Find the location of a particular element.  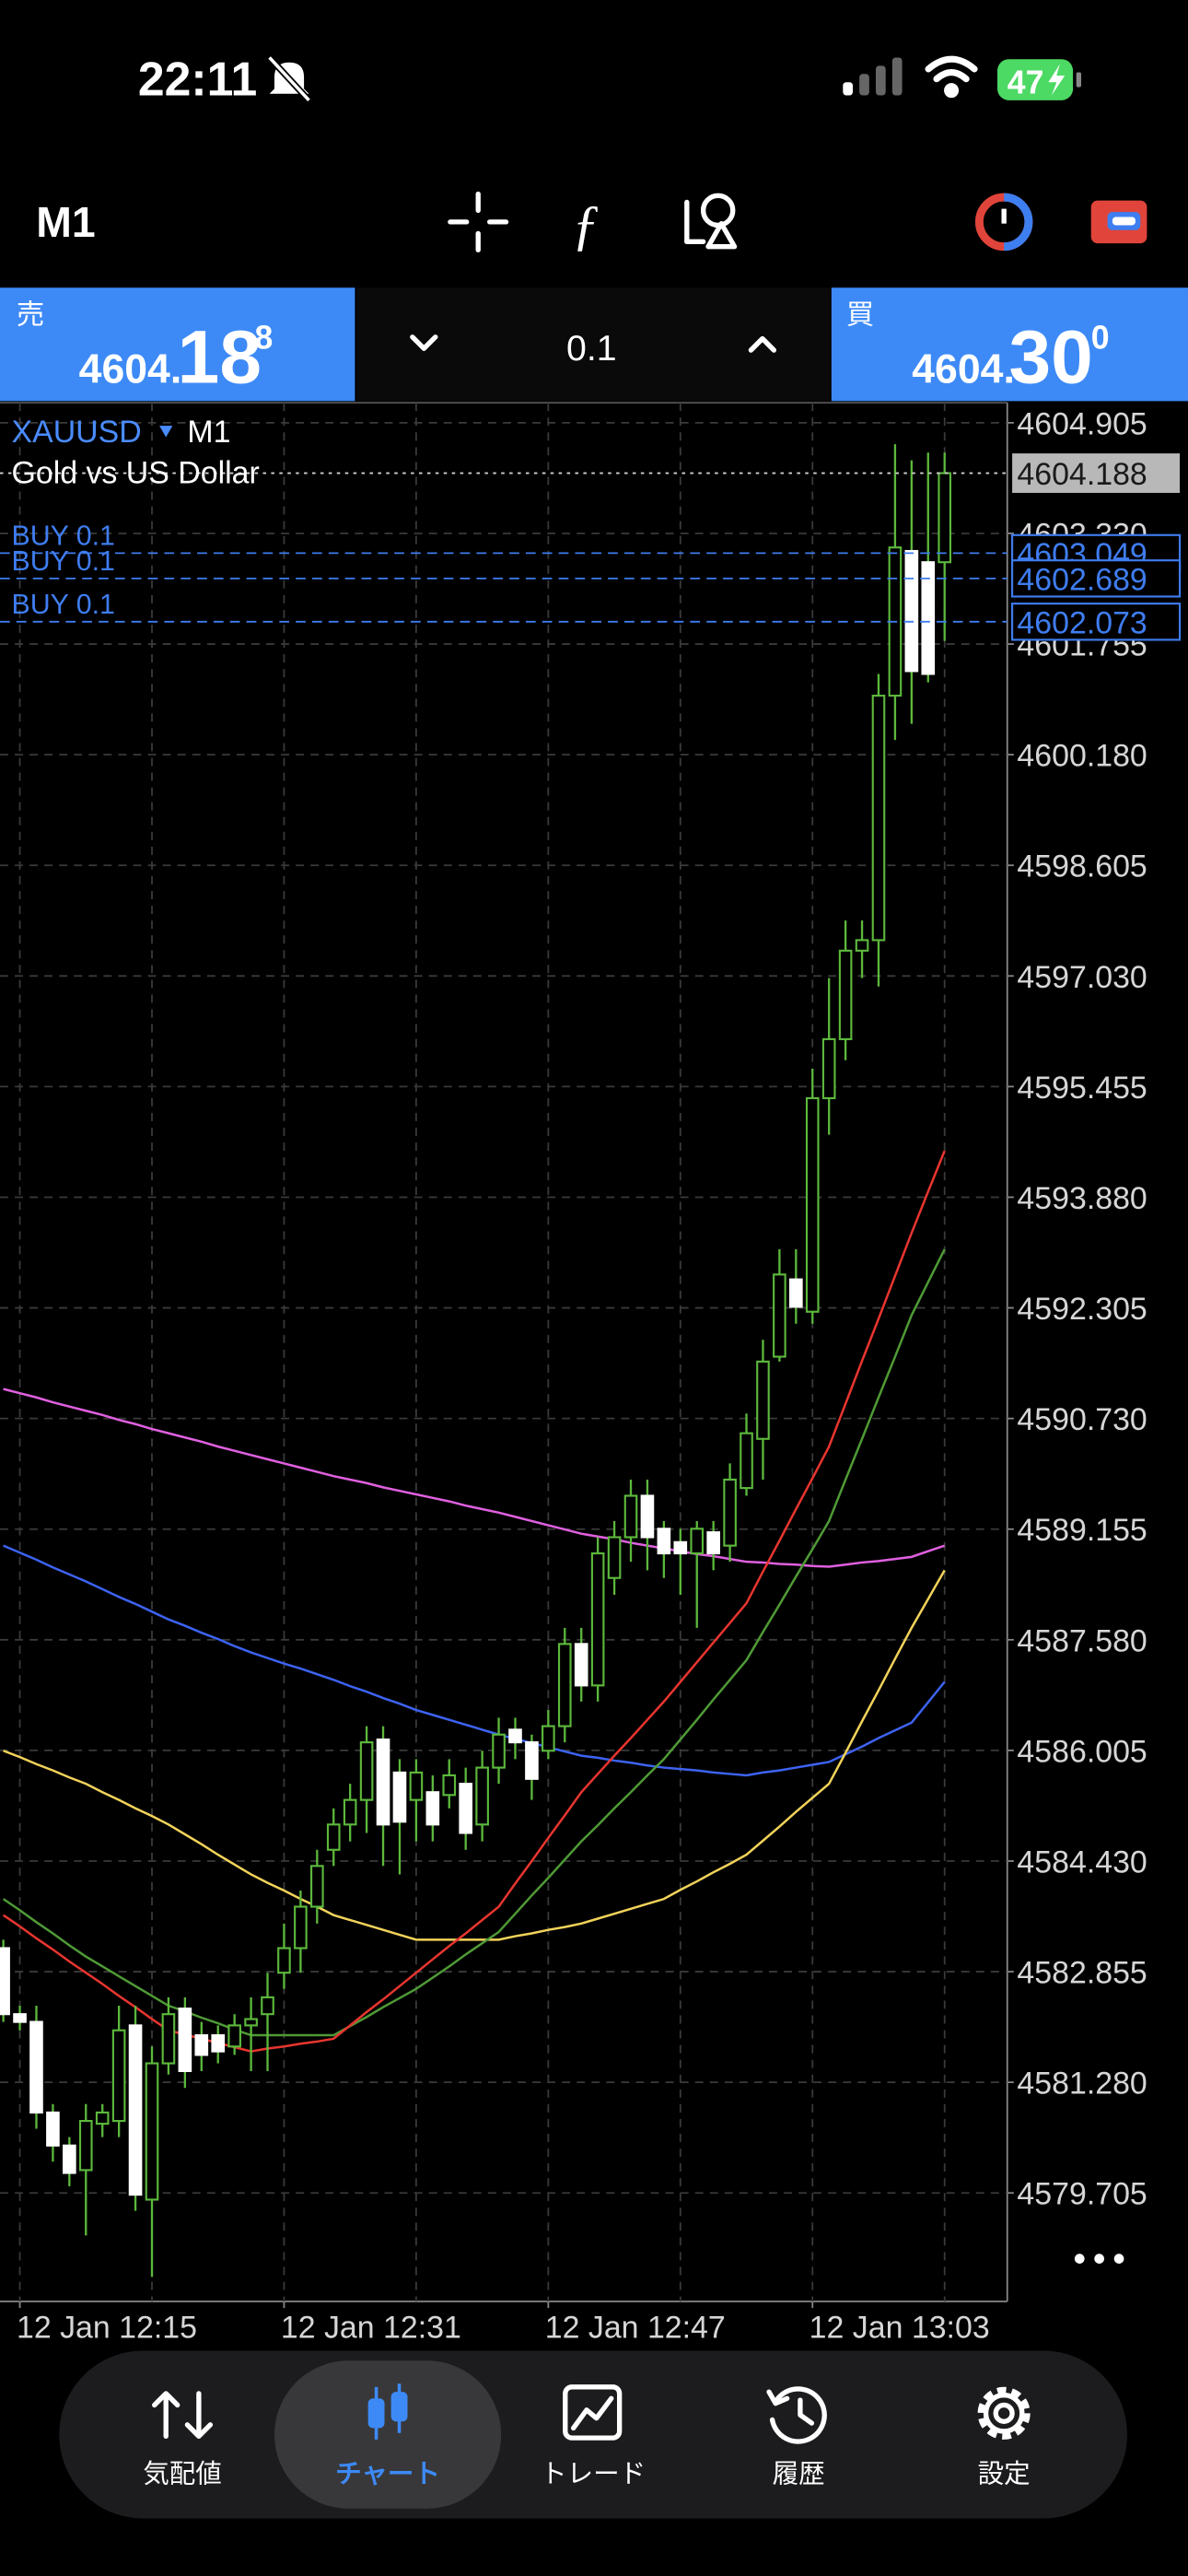

y-tick-label: 4584.430 is located at coordinates (1082, 1861).